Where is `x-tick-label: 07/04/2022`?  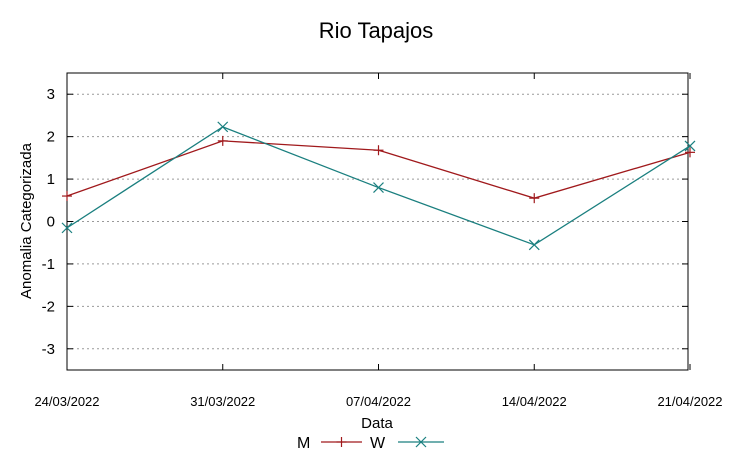
x-tick-label: 07/04/2022 is located at coordinates (378, 401).